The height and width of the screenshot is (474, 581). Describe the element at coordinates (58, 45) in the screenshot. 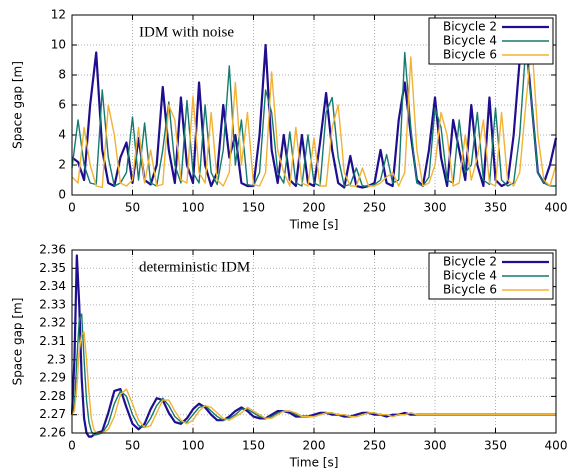

I see `y-tick-label: 10` at that location.